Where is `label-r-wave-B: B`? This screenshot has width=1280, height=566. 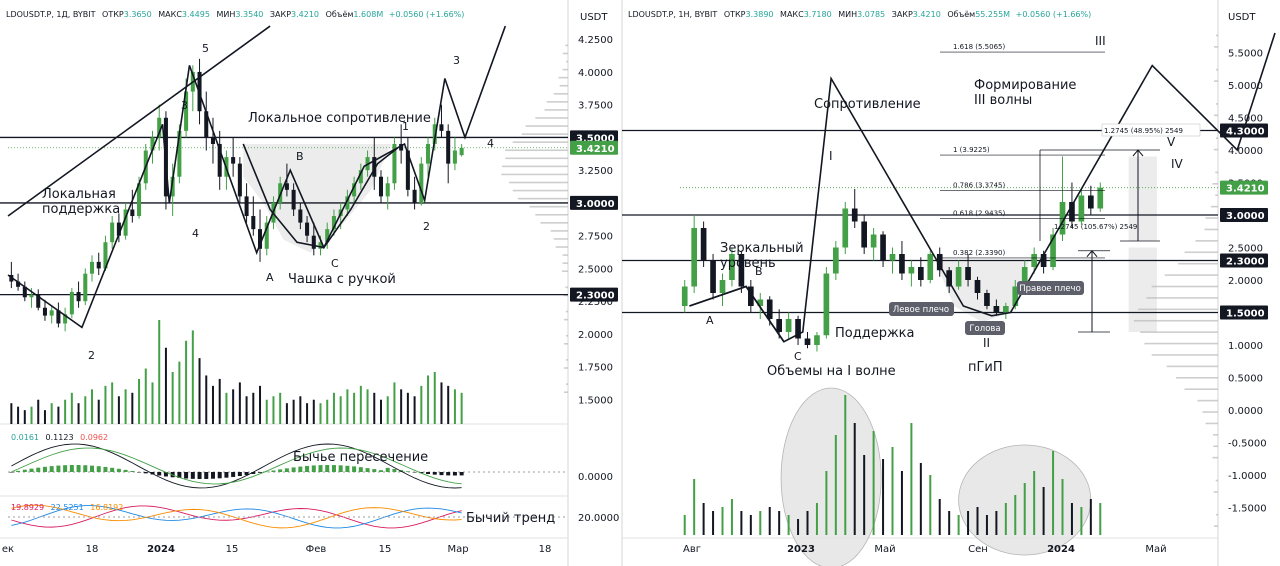
label-r-wave-B: B is located at coordinates (759, 271).